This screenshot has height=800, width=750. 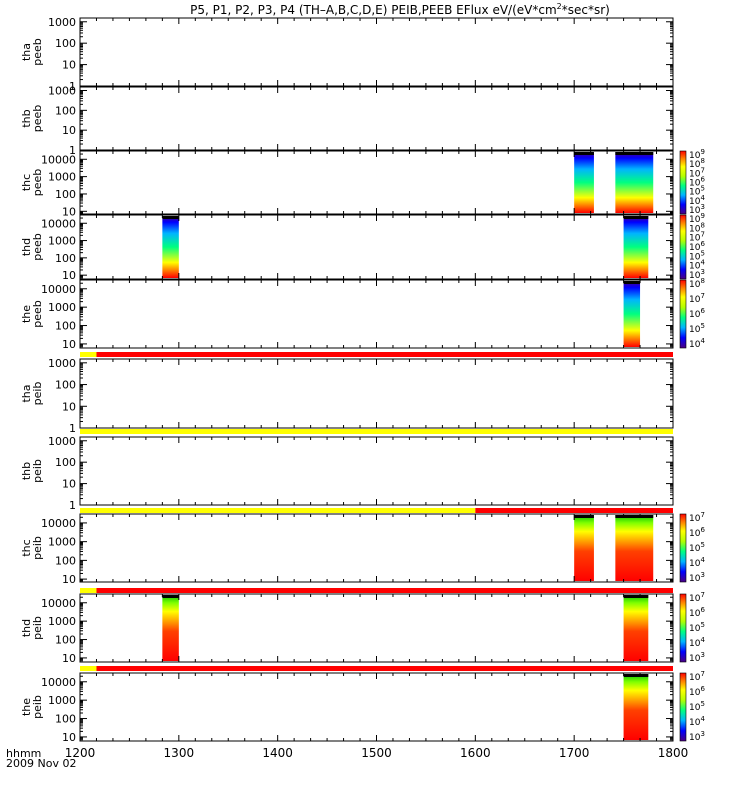 I want to click on panel-frame, so click(x=376, y=393).